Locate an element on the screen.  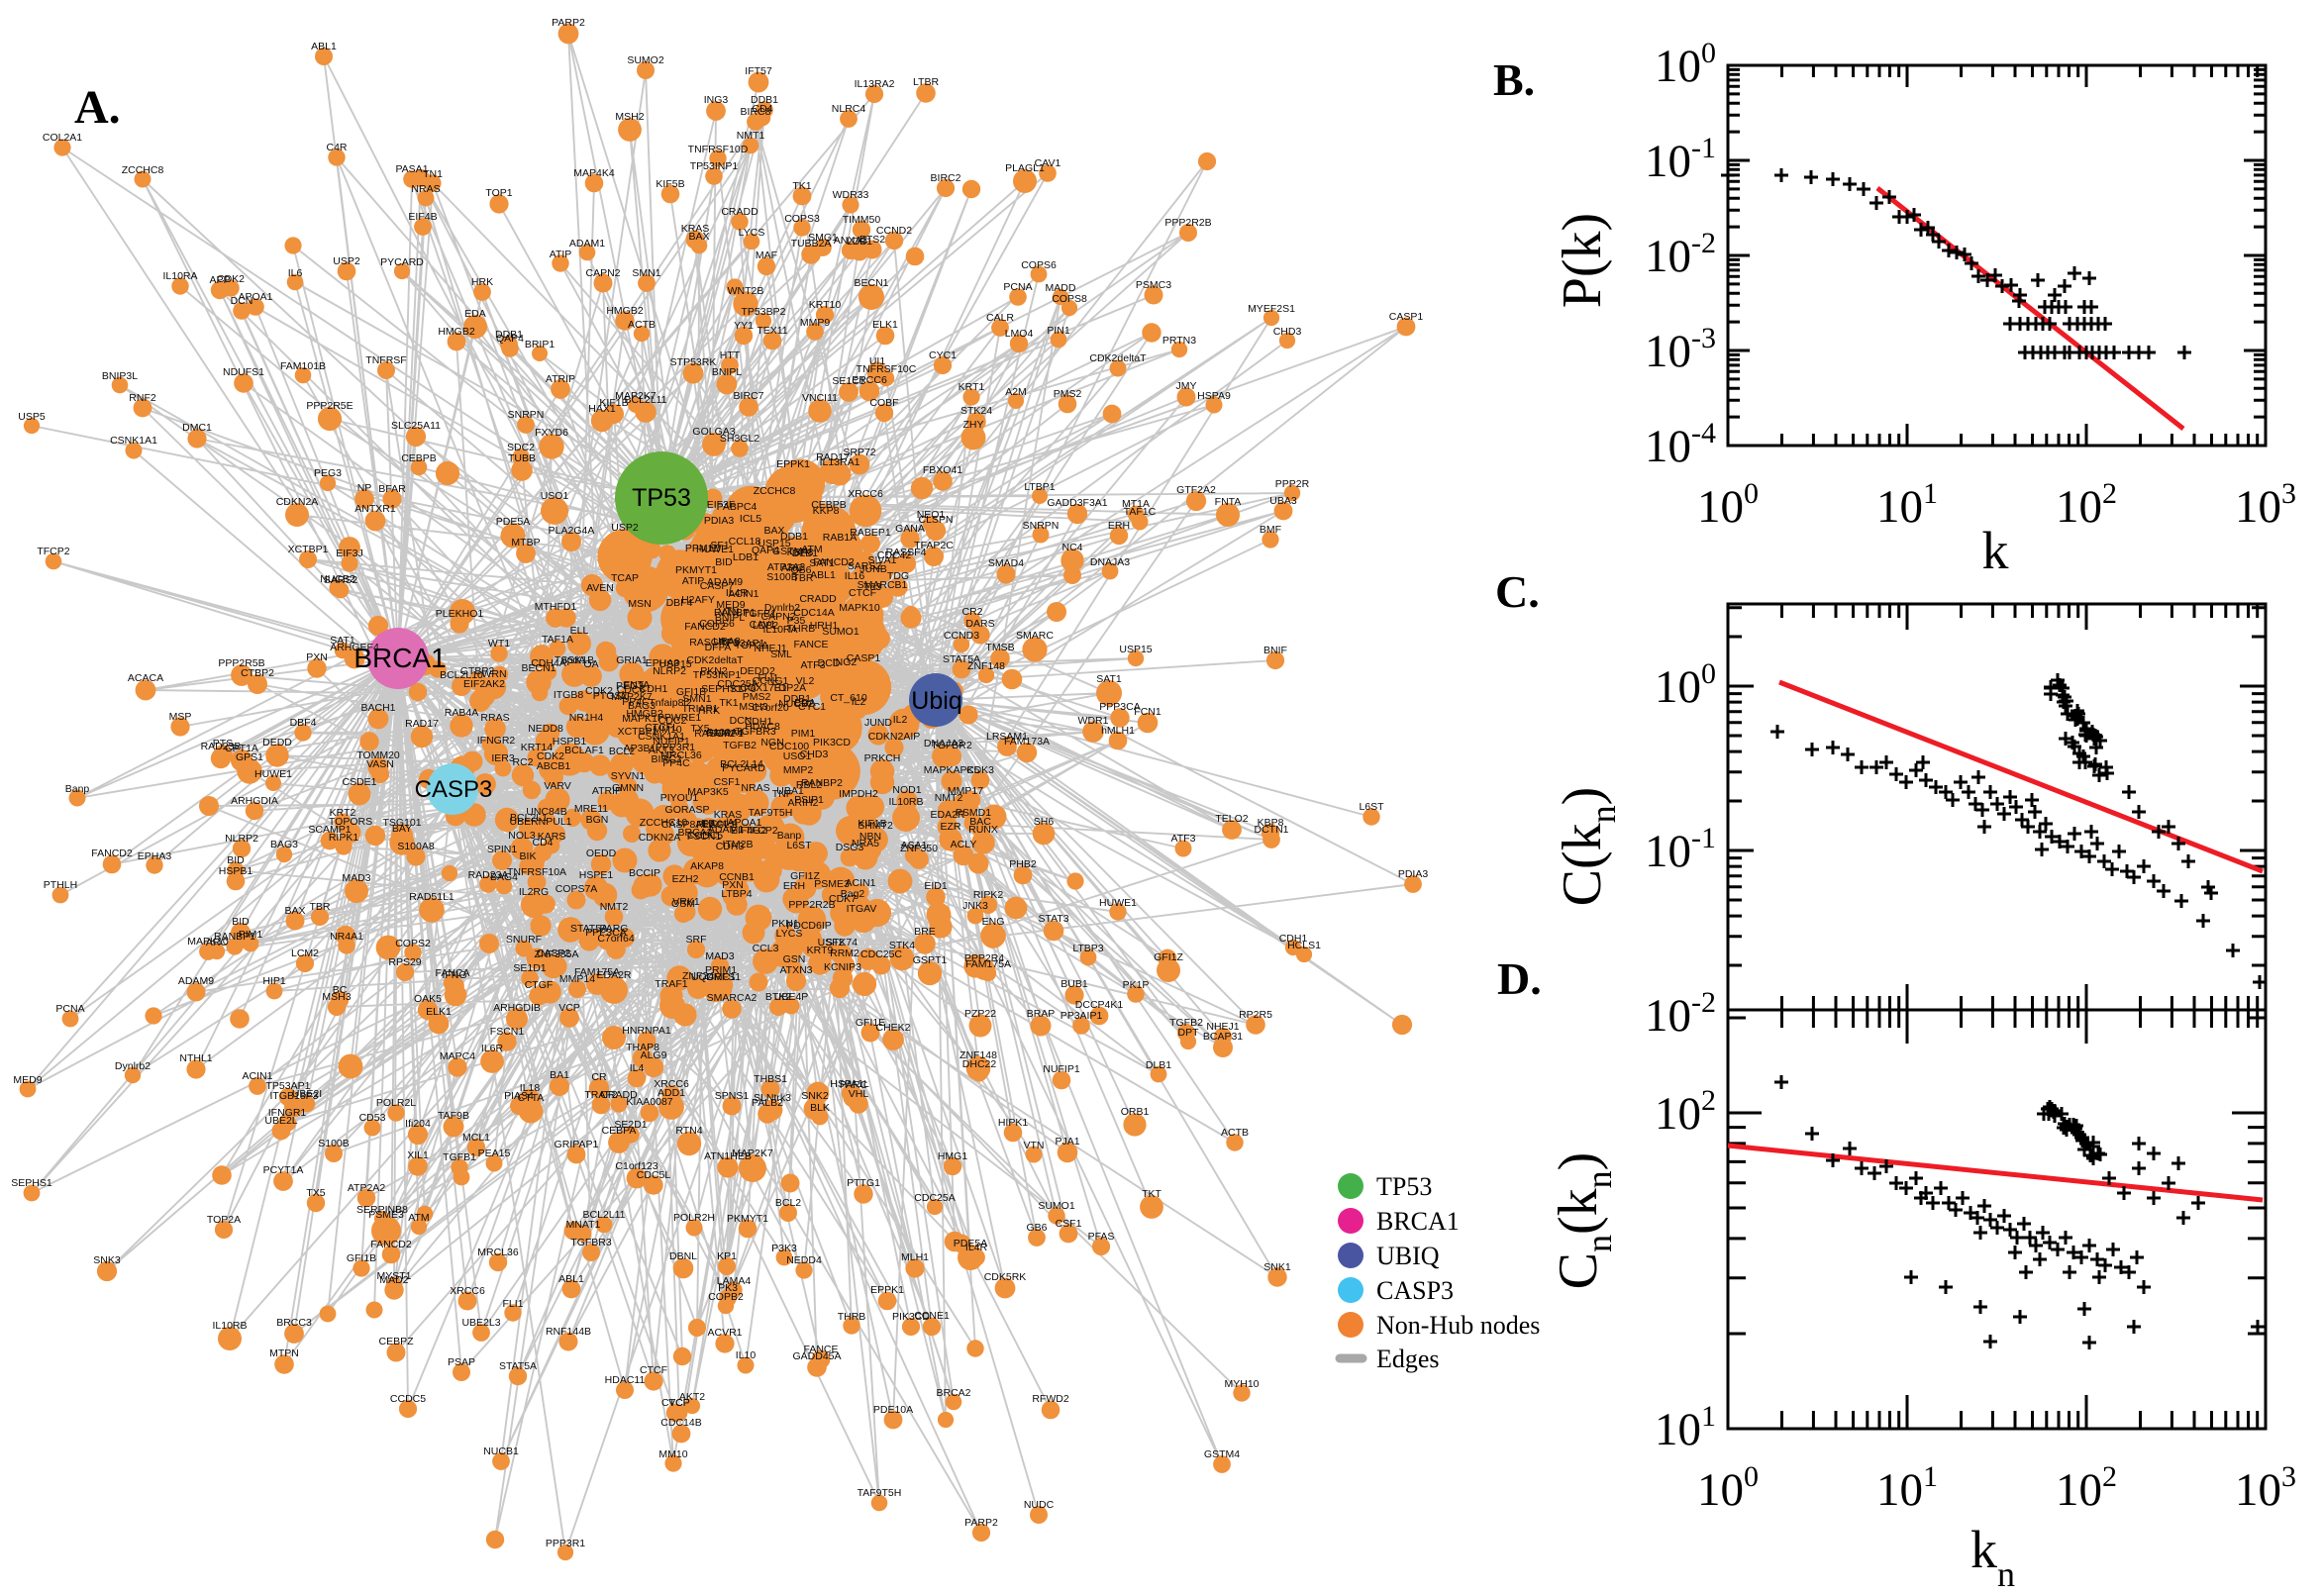
svg-text: CRADD is located at coordinates (740, 212).